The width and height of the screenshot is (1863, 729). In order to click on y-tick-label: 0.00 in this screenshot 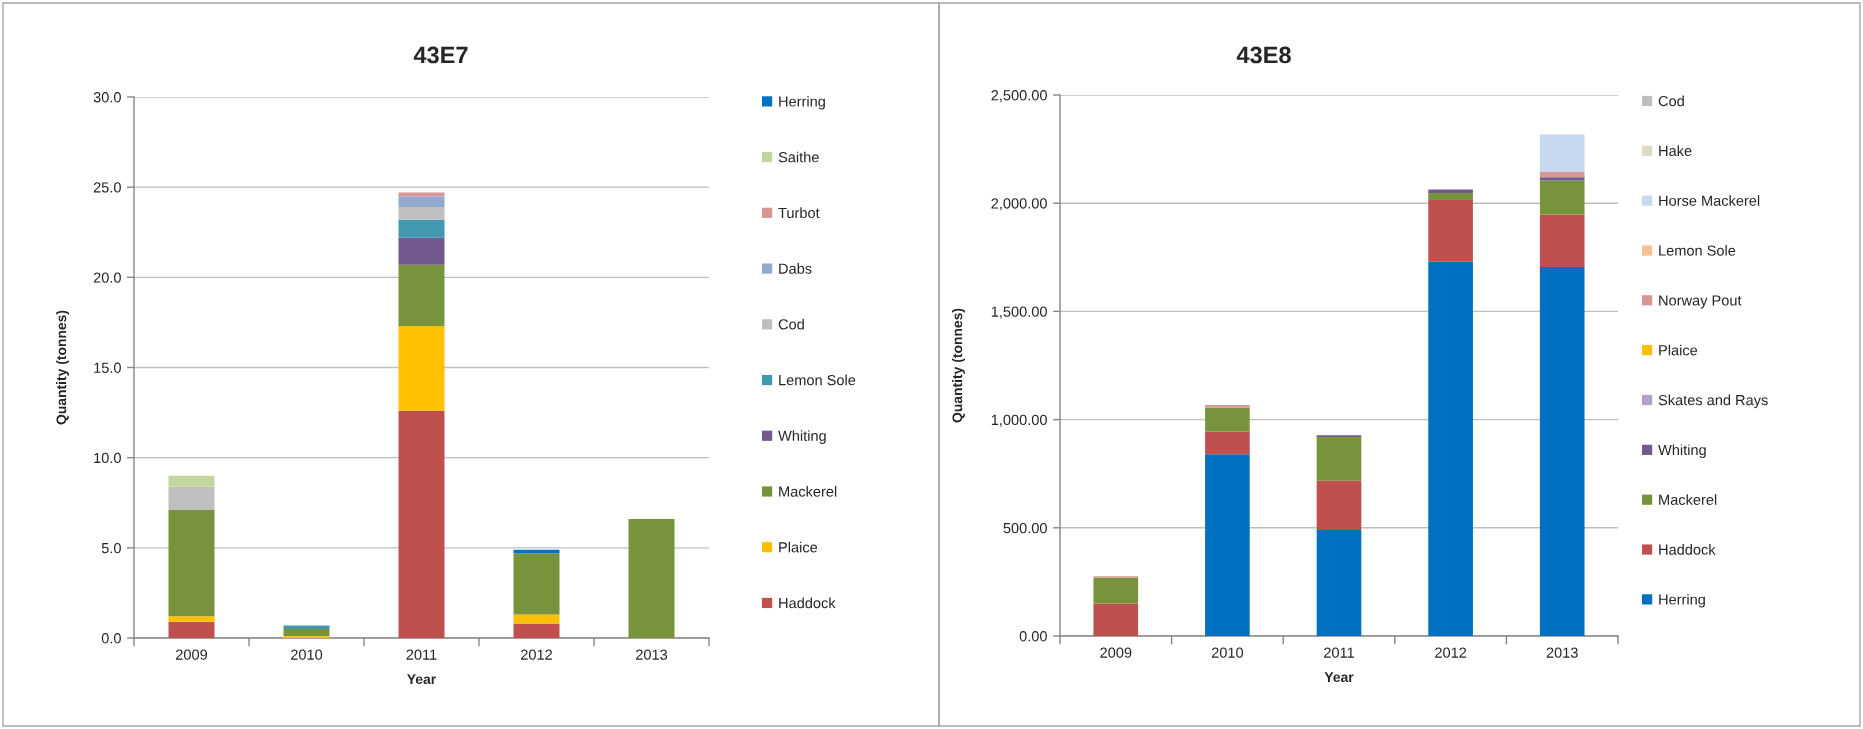, I will do `click(1033, 636)`.